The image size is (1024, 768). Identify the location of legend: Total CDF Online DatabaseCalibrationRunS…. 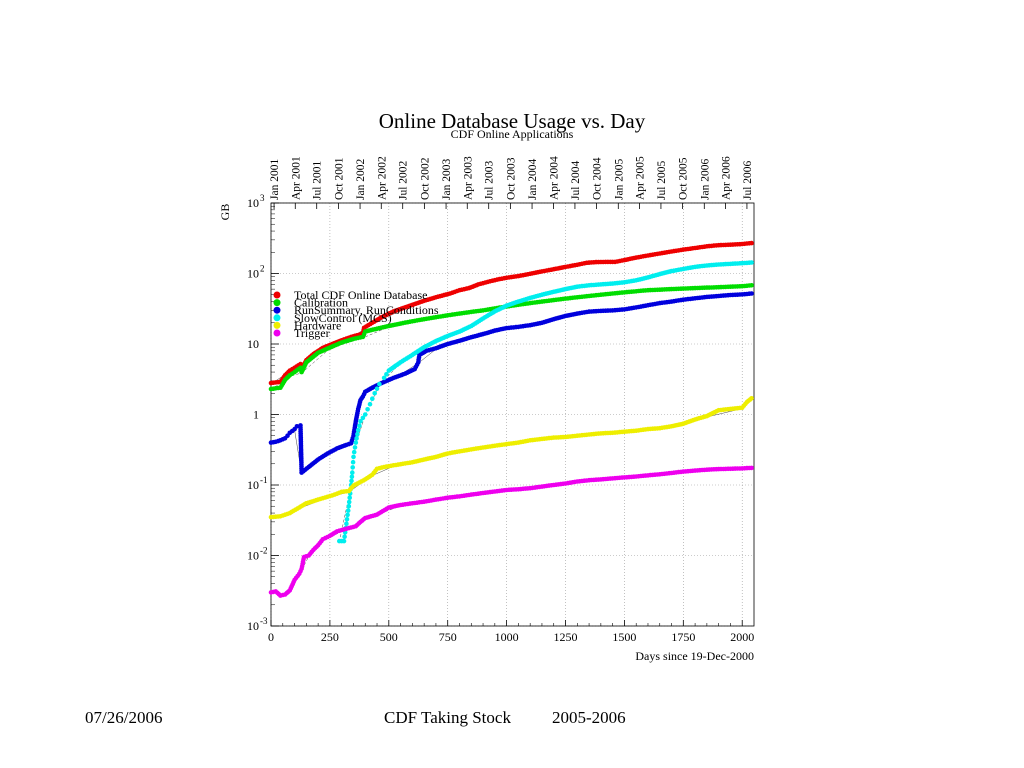
(356, 314).